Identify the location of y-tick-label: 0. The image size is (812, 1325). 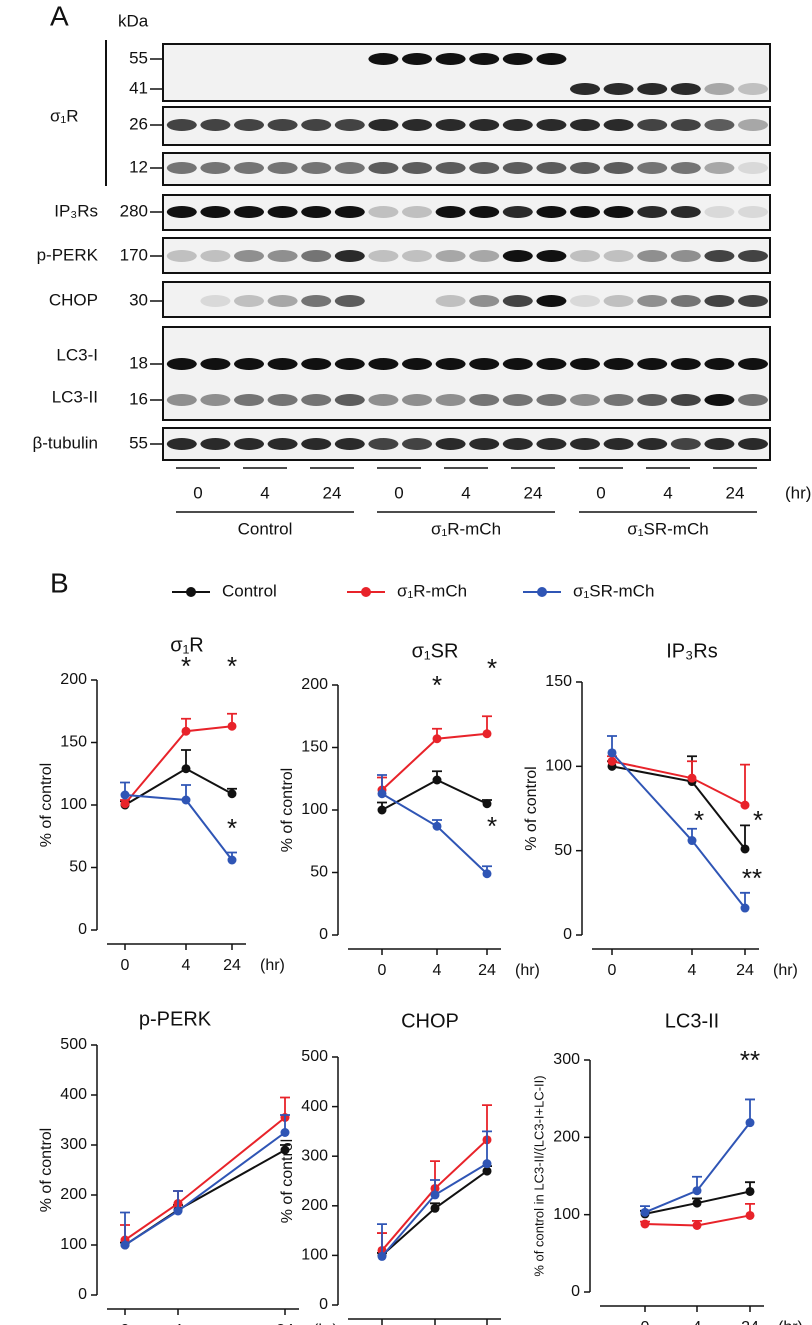
(567, 934).